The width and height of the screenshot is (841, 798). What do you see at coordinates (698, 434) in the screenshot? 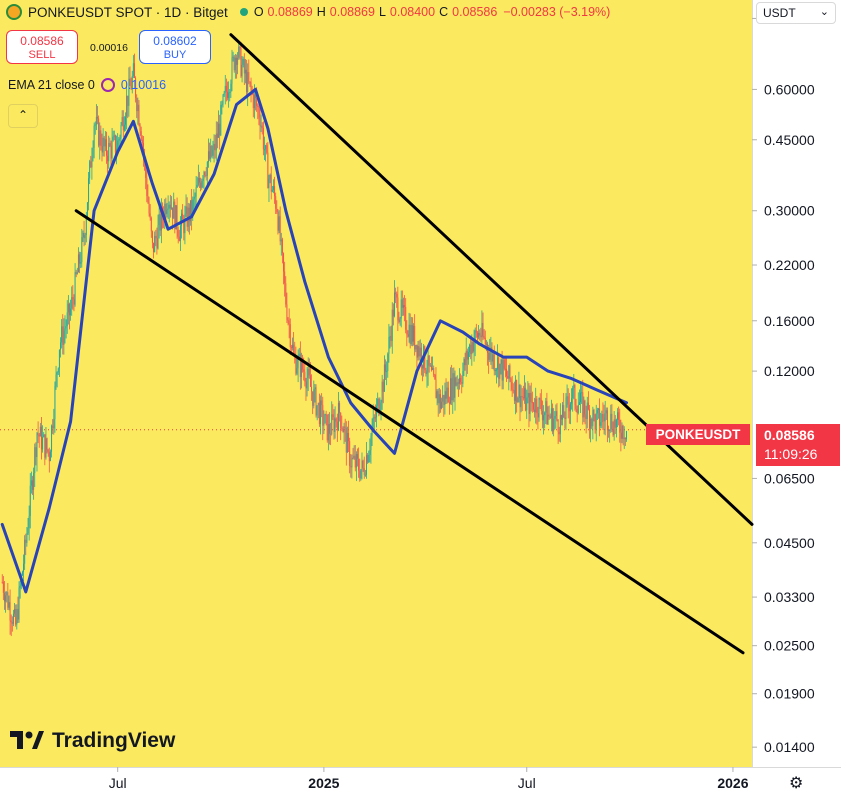
I see `symbol-price-tag: PONKEUSDT` at bounding box center [698, 434].